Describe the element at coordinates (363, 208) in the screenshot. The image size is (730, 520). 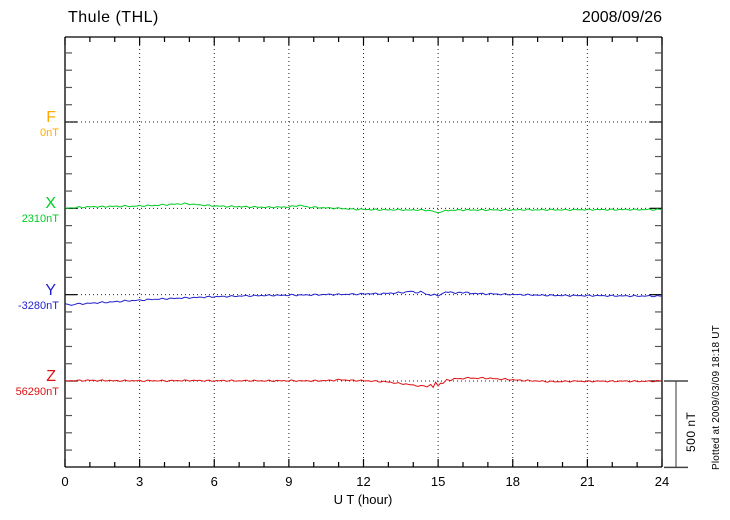
I see `trace-x` at that location.